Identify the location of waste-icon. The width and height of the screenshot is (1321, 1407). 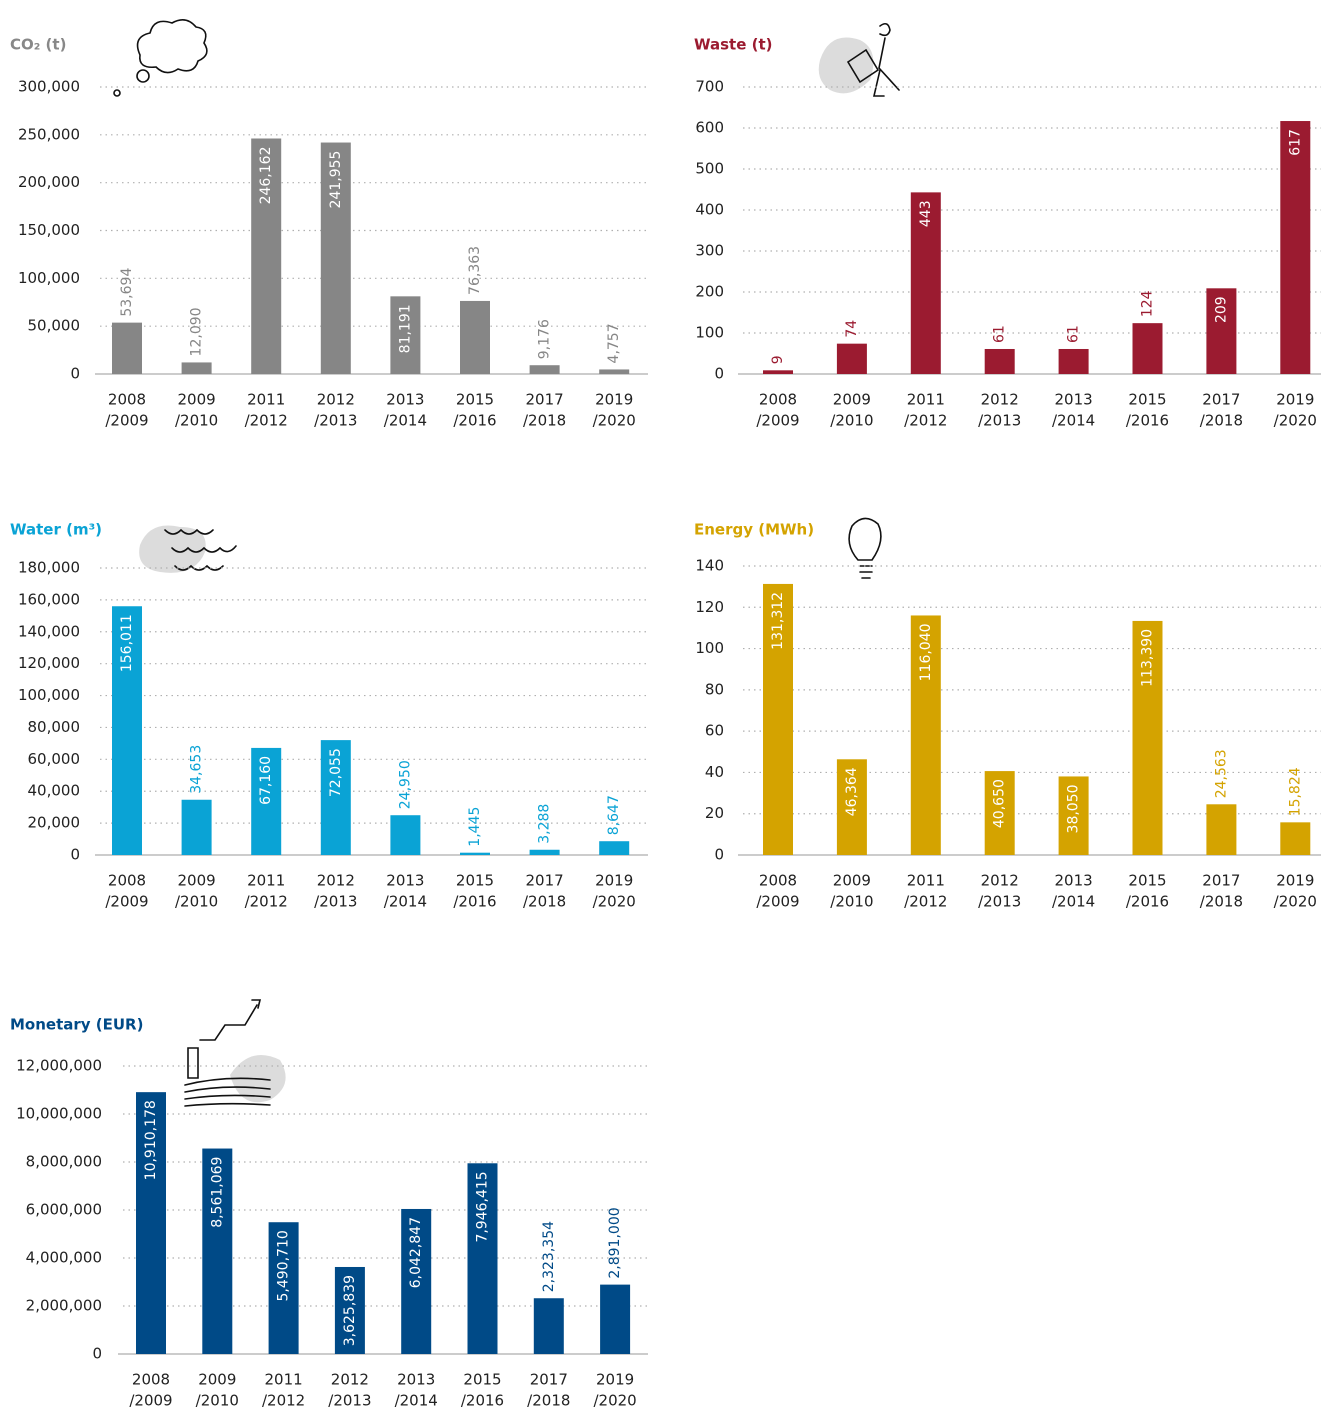
(873, 59).